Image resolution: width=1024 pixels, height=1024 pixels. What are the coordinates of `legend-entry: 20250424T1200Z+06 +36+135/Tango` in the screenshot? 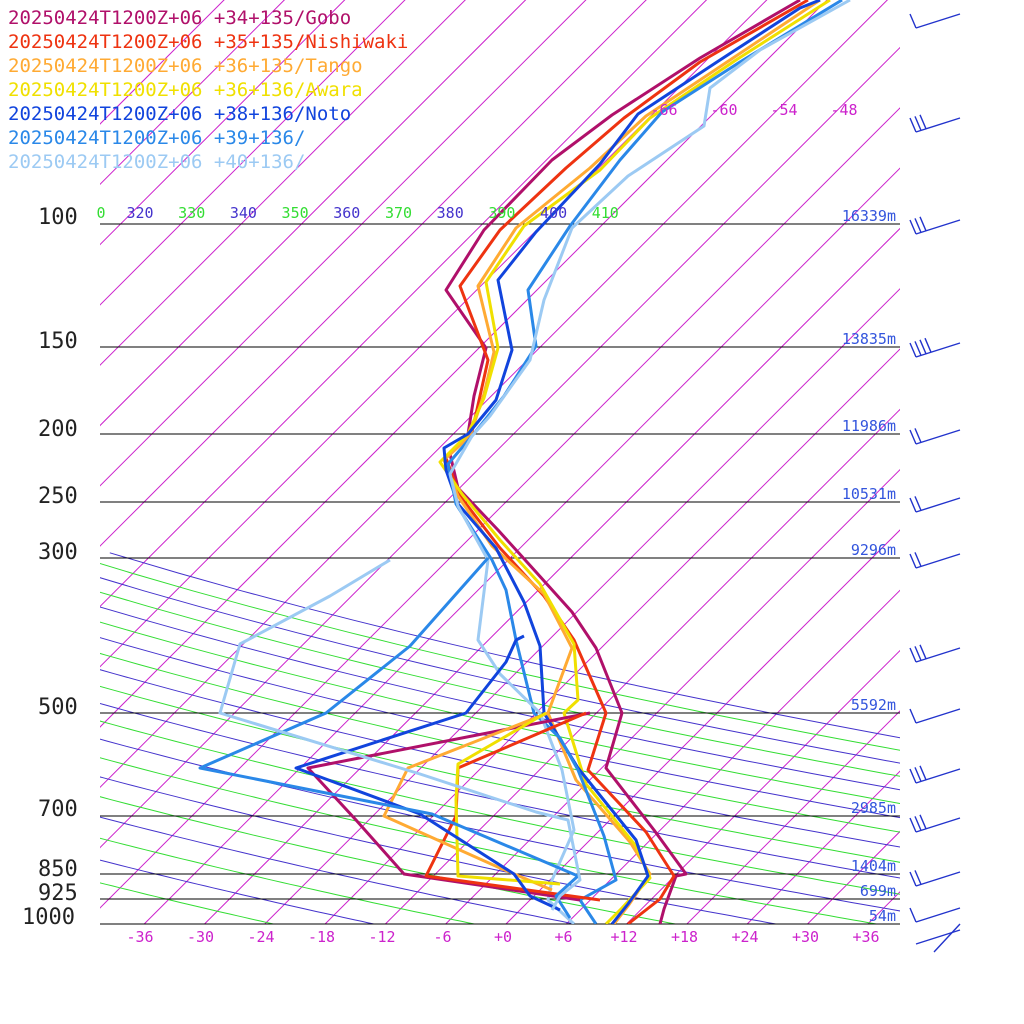 It's located at (185, 66).